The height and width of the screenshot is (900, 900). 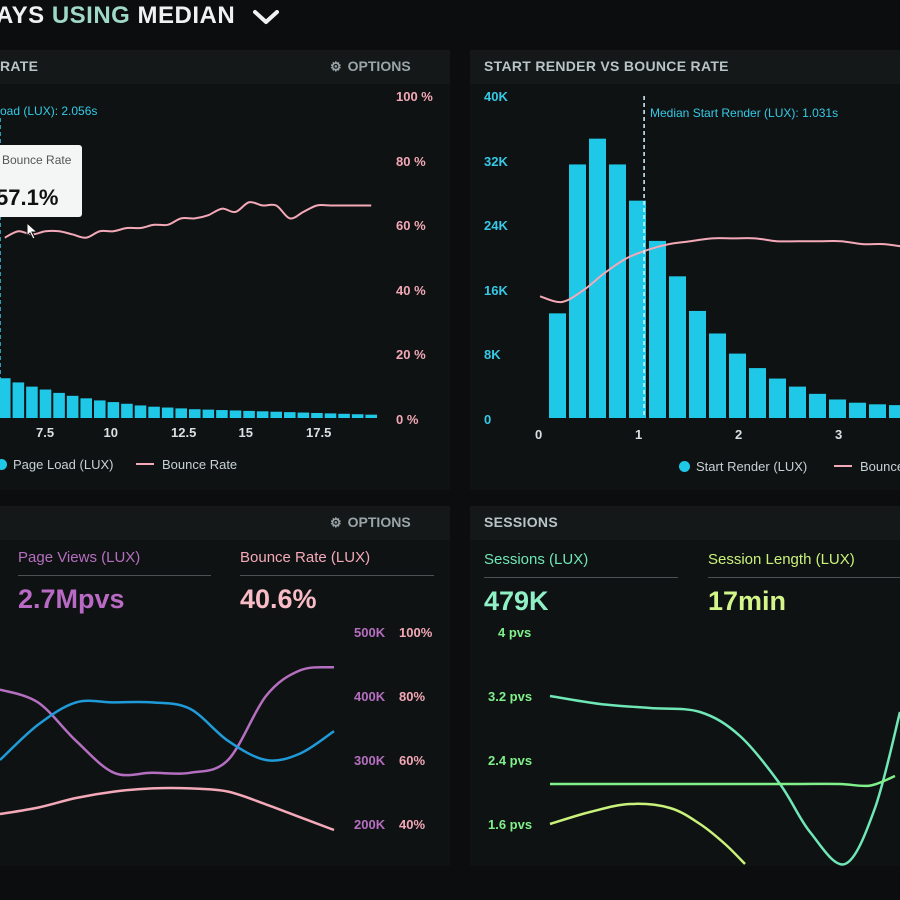 I want to click on legend-start-render-label: Start Render (LUX), so click(x=752, y=466).